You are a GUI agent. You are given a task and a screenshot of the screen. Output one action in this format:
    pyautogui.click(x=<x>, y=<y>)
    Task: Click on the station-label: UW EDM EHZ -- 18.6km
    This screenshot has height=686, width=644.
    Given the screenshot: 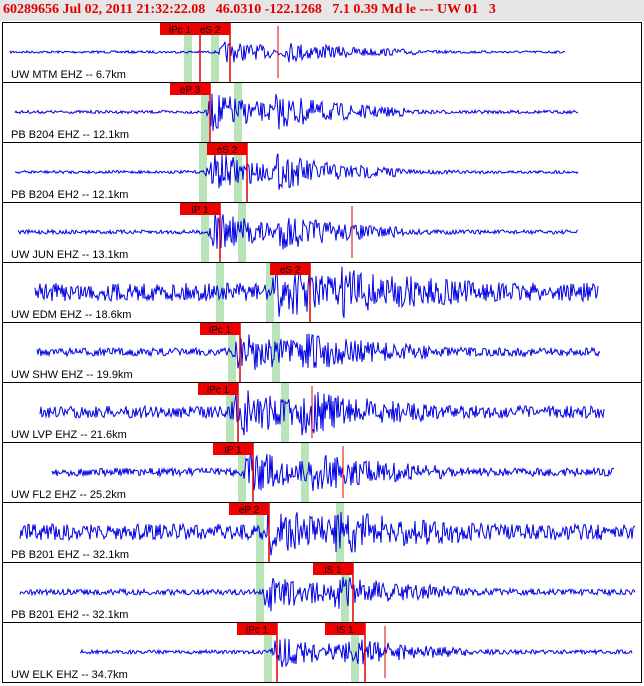 What is the action you would take?
    pyautogui.click(x=71, y=315)
    